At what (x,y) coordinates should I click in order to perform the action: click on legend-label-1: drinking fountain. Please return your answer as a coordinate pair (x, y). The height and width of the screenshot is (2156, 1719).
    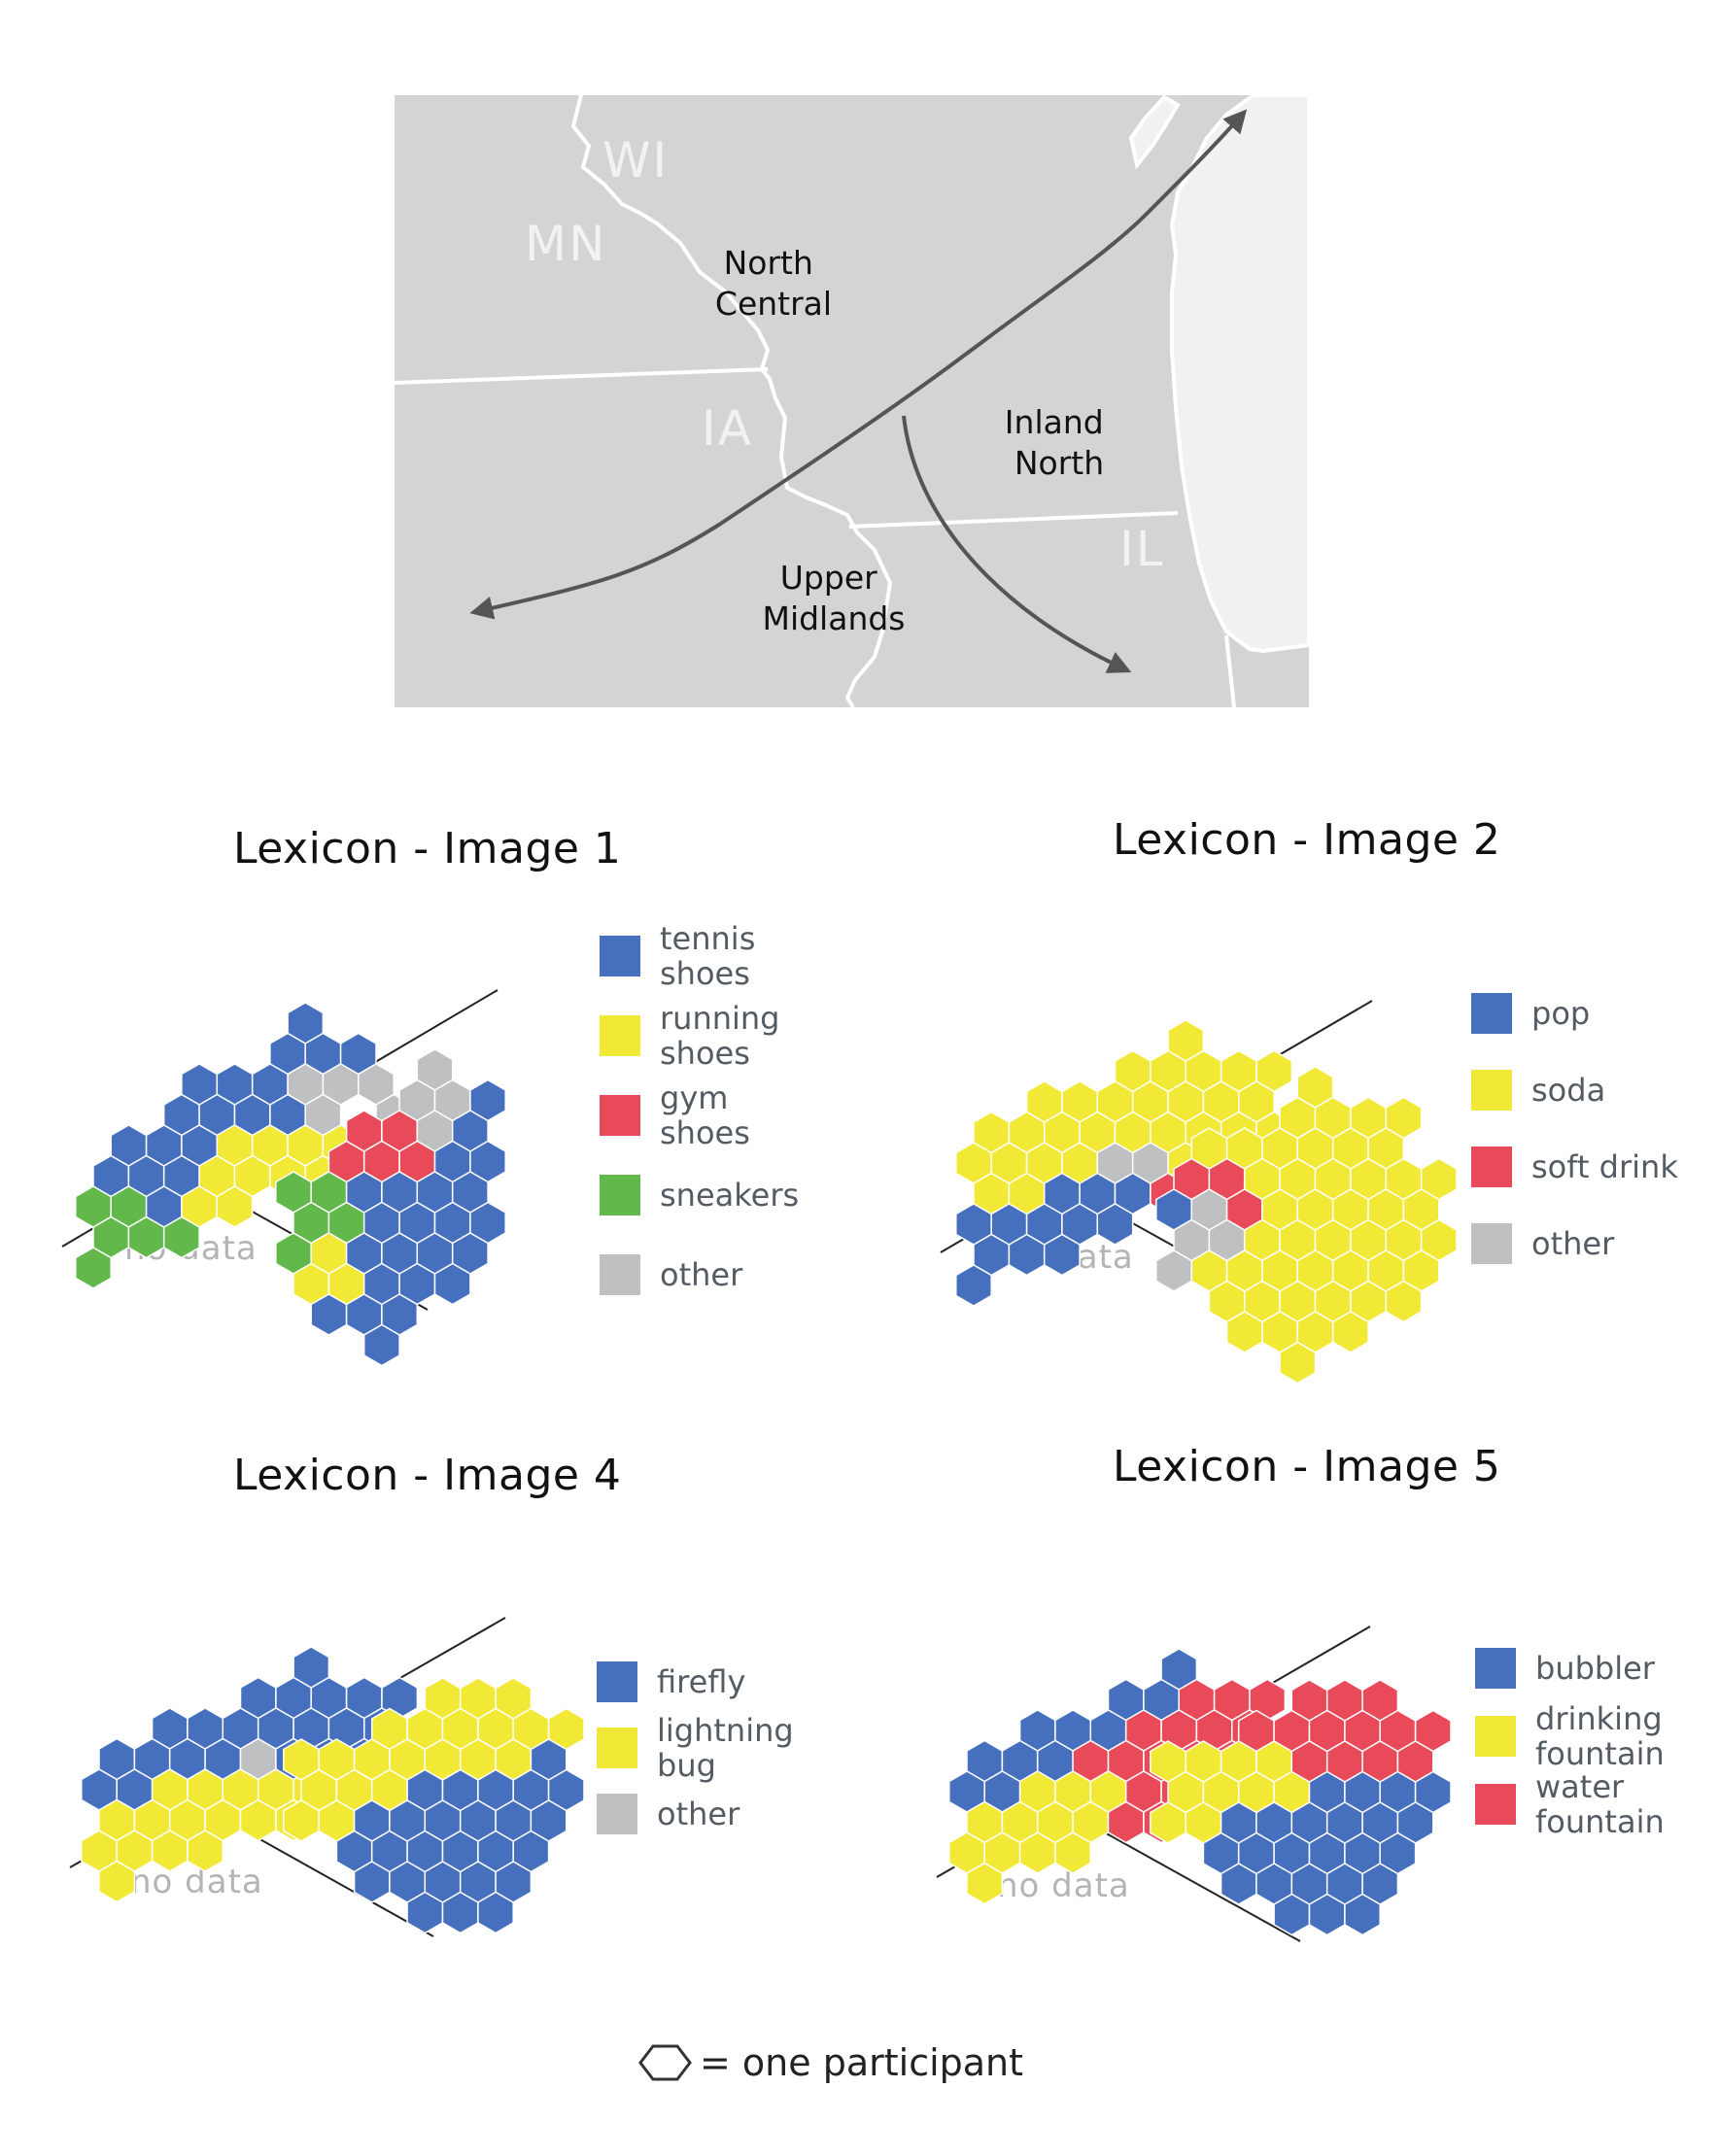
    Looking at the image, I should click on (1600, 1736).